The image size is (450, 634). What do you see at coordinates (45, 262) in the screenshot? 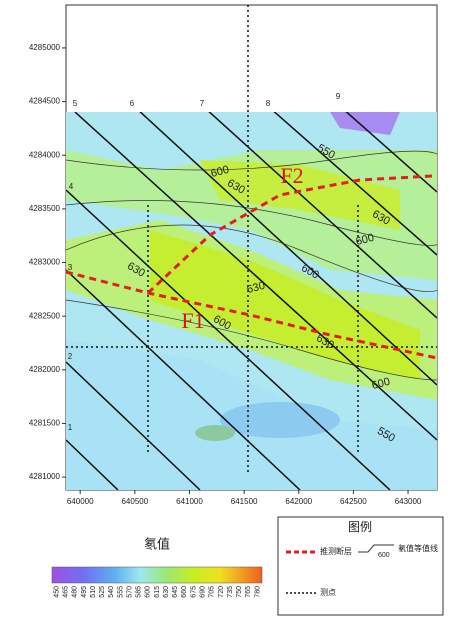
I see `y-tick-label: 4283000` at bounding box center [45, 262].